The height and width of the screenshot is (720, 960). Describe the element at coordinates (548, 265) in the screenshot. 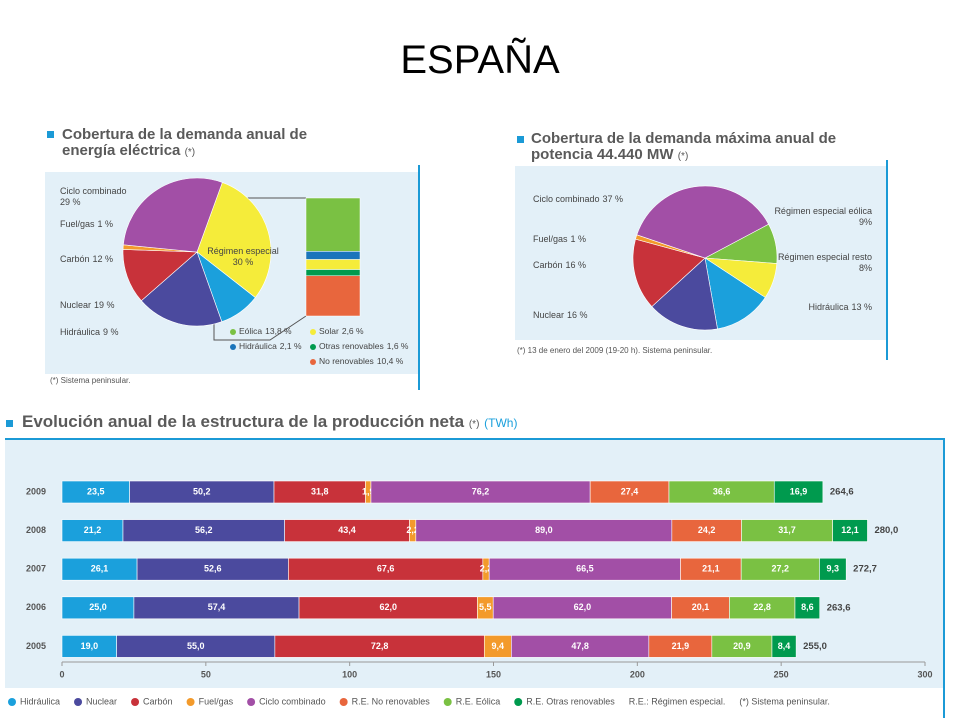

I see `slice-category: Carbón` at that location.